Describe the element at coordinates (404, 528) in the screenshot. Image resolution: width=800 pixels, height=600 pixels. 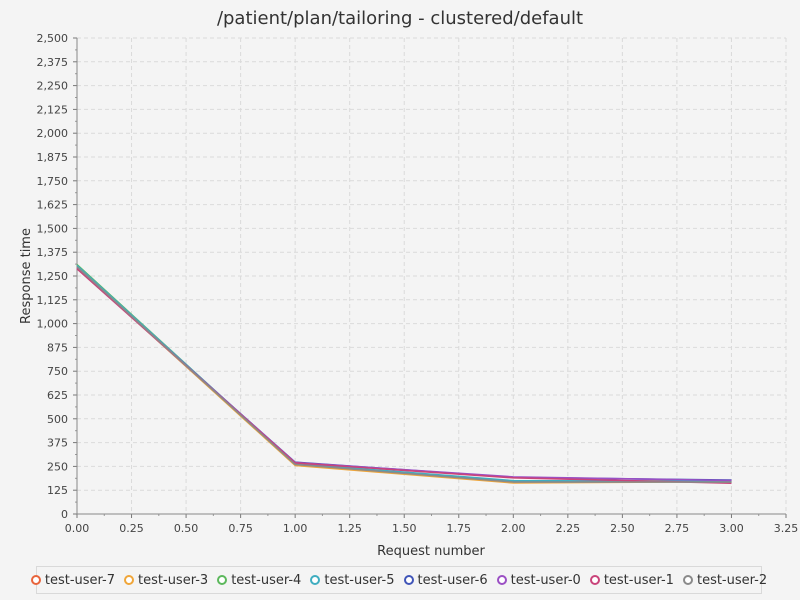
I see `x-tick-label: 1.50` at that location.